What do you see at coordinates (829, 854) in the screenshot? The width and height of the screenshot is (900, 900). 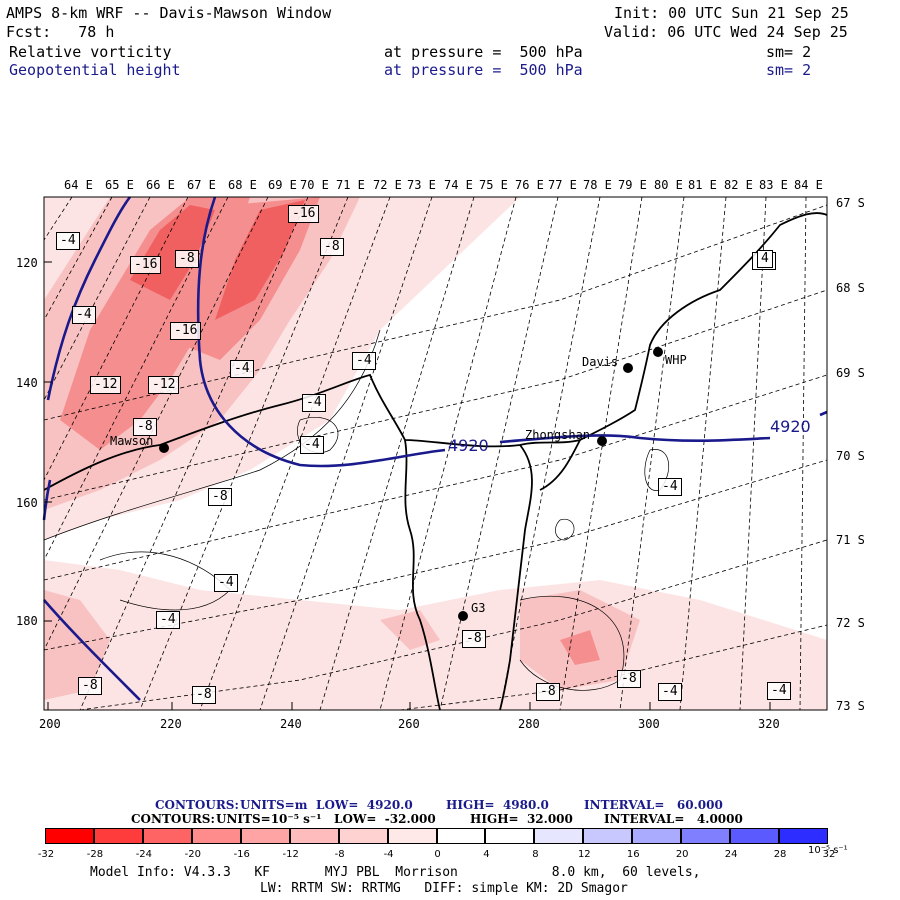 I see `colorbar-tick-label: 32` at bounding box center [829, 854].